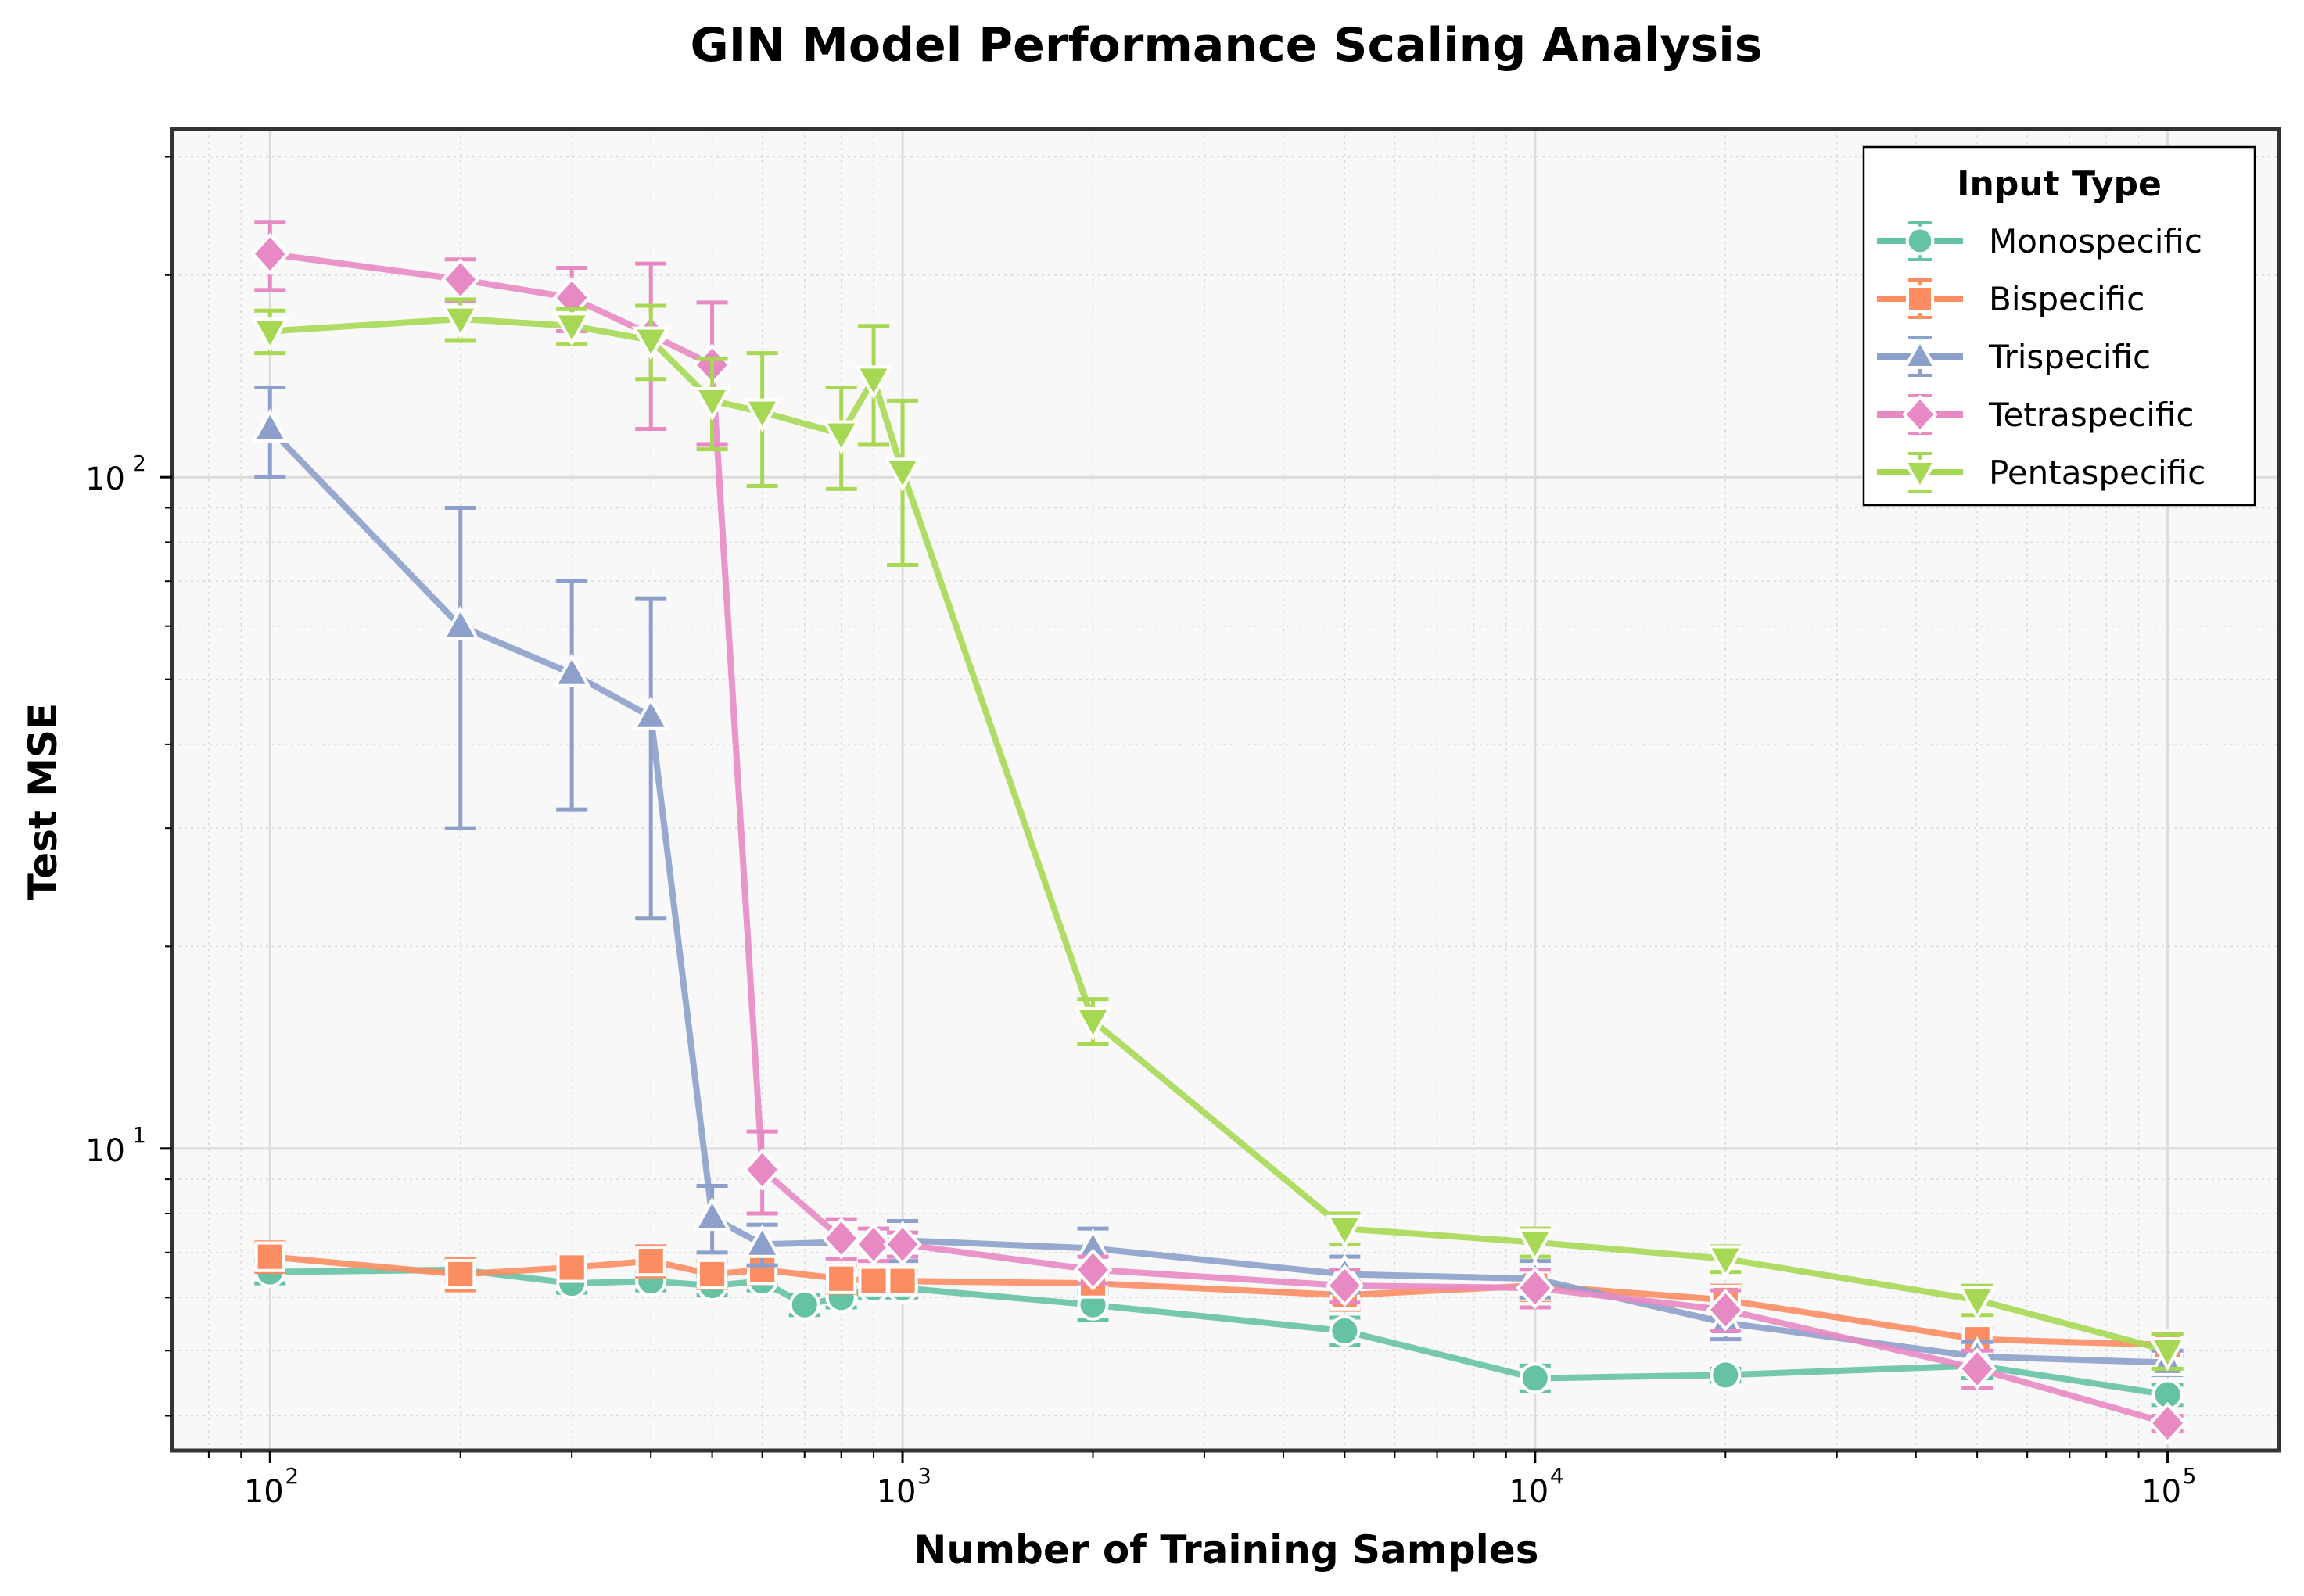 The image size is (2304, 1596). I want to click on series-line-monospecific, so click(1219, 1332).